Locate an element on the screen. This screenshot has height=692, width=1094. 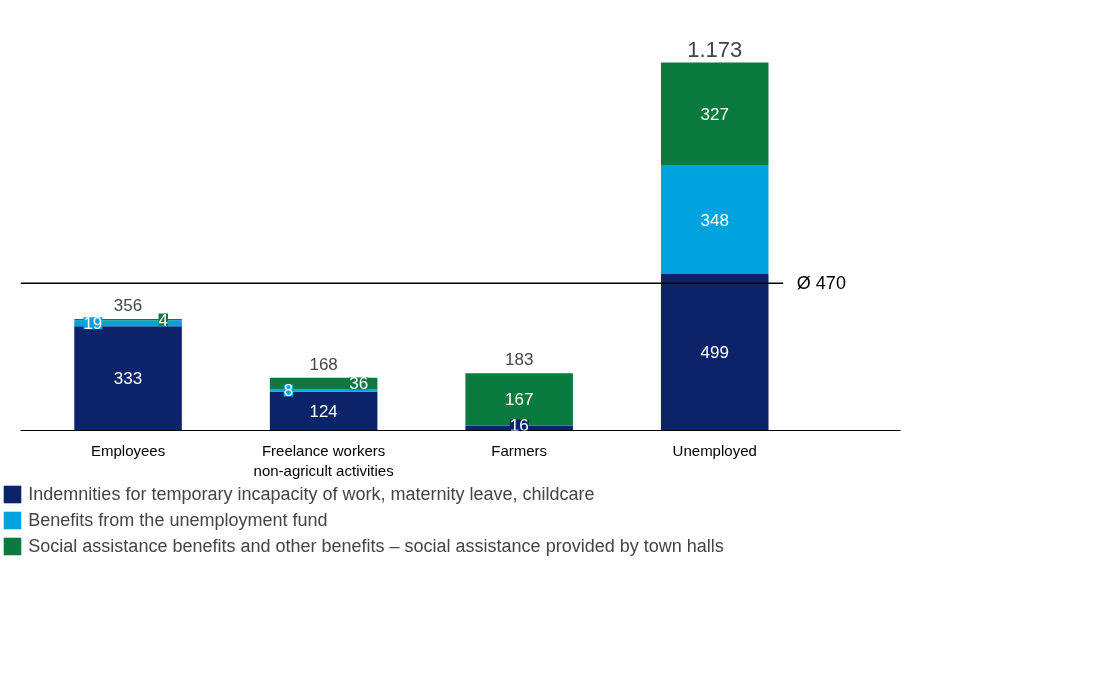
ref-line-label: Ø 470 is located at coordinates (821, 283).